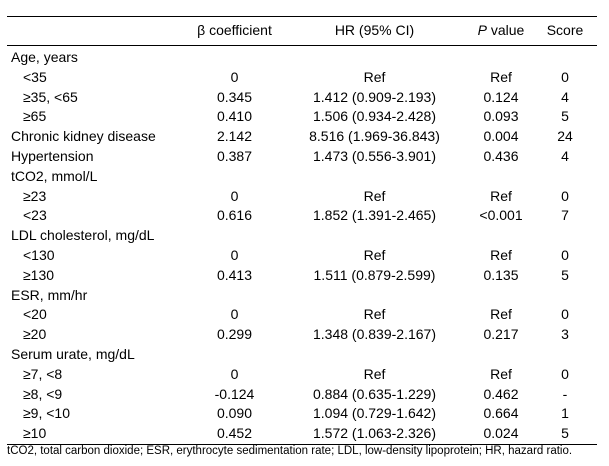  I want to click on table-row: ≥130 0.413 1.511 (0.879-2.599) 0.135 5, so click(302, 275).